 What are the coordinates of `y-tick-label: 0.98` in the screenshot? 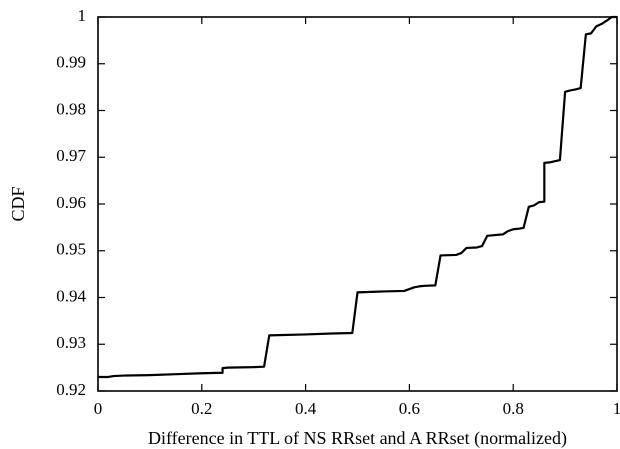 It's located at (71, 108).